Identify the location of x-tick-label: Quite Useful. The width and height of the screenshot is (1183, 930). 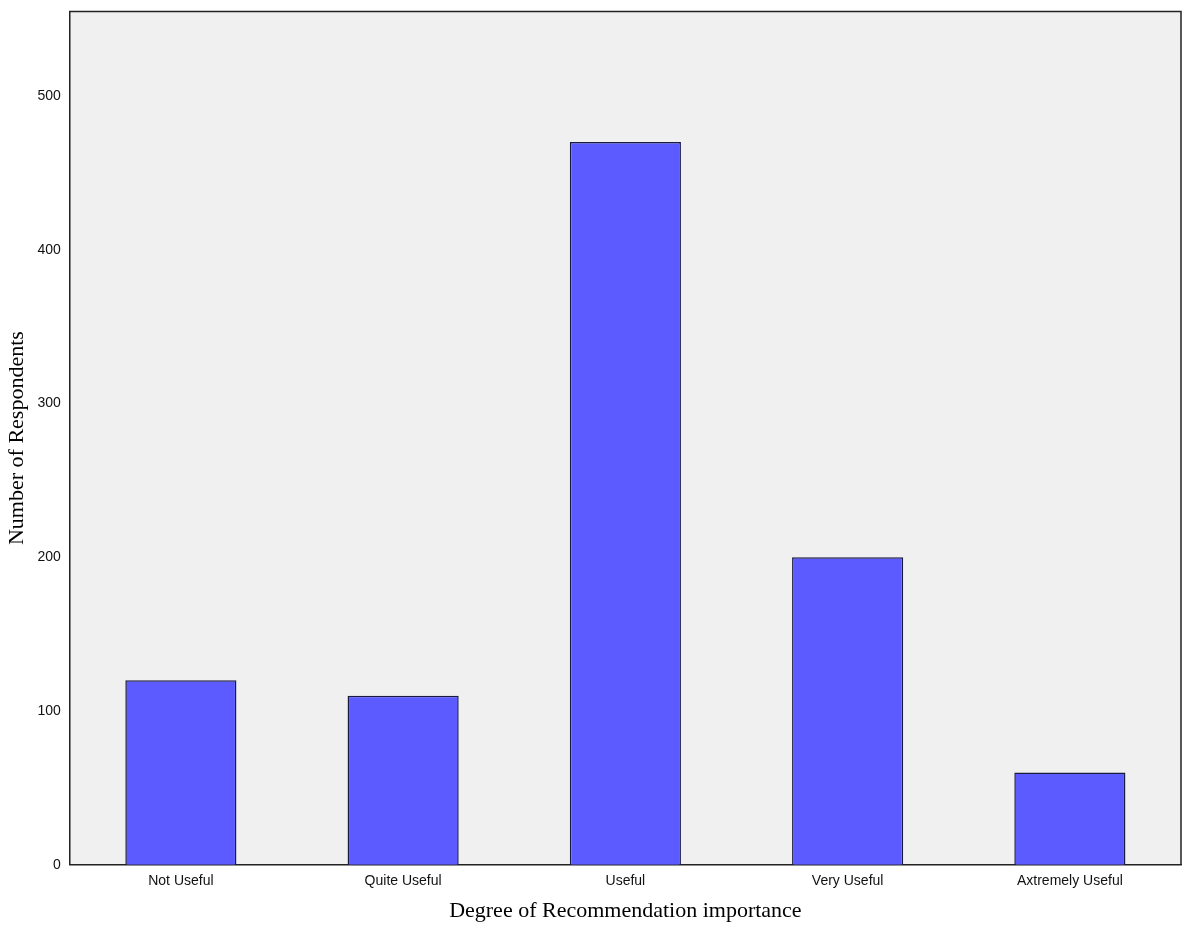
(403, 880).